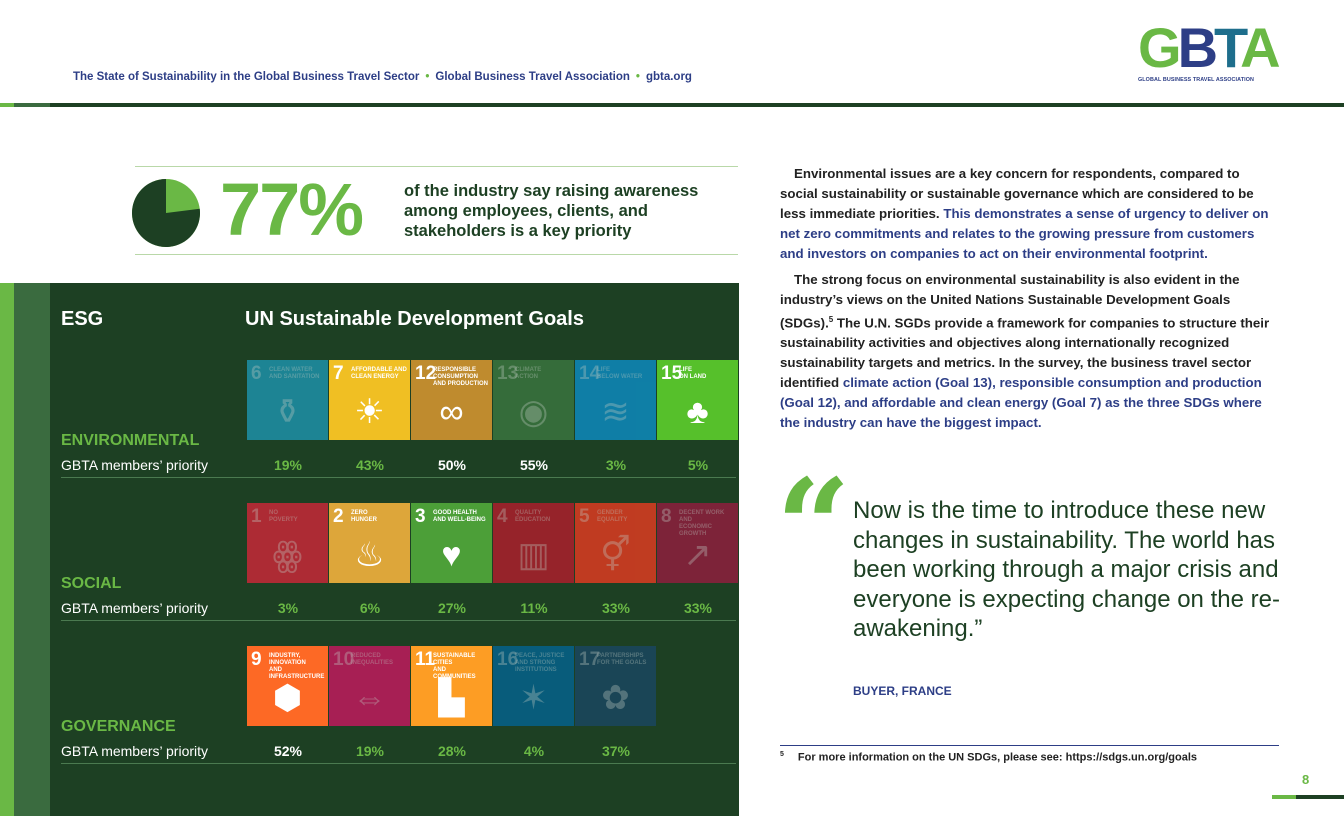 This screenshot has width=1344, height=816. Describe the element at coordinates (372, 659) in the screenshot. I see `sdg-label: REDUCED INEQUALITIES` at that location.